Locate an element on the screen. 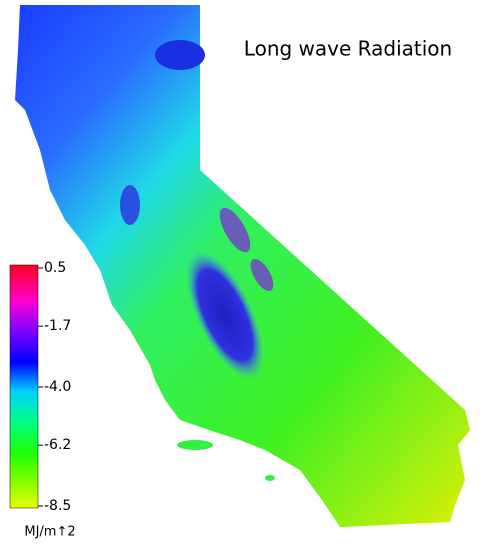 The width and height of the screenshot is (500, 550). tick-label: -6.2 is located at coordinates (57, 445).